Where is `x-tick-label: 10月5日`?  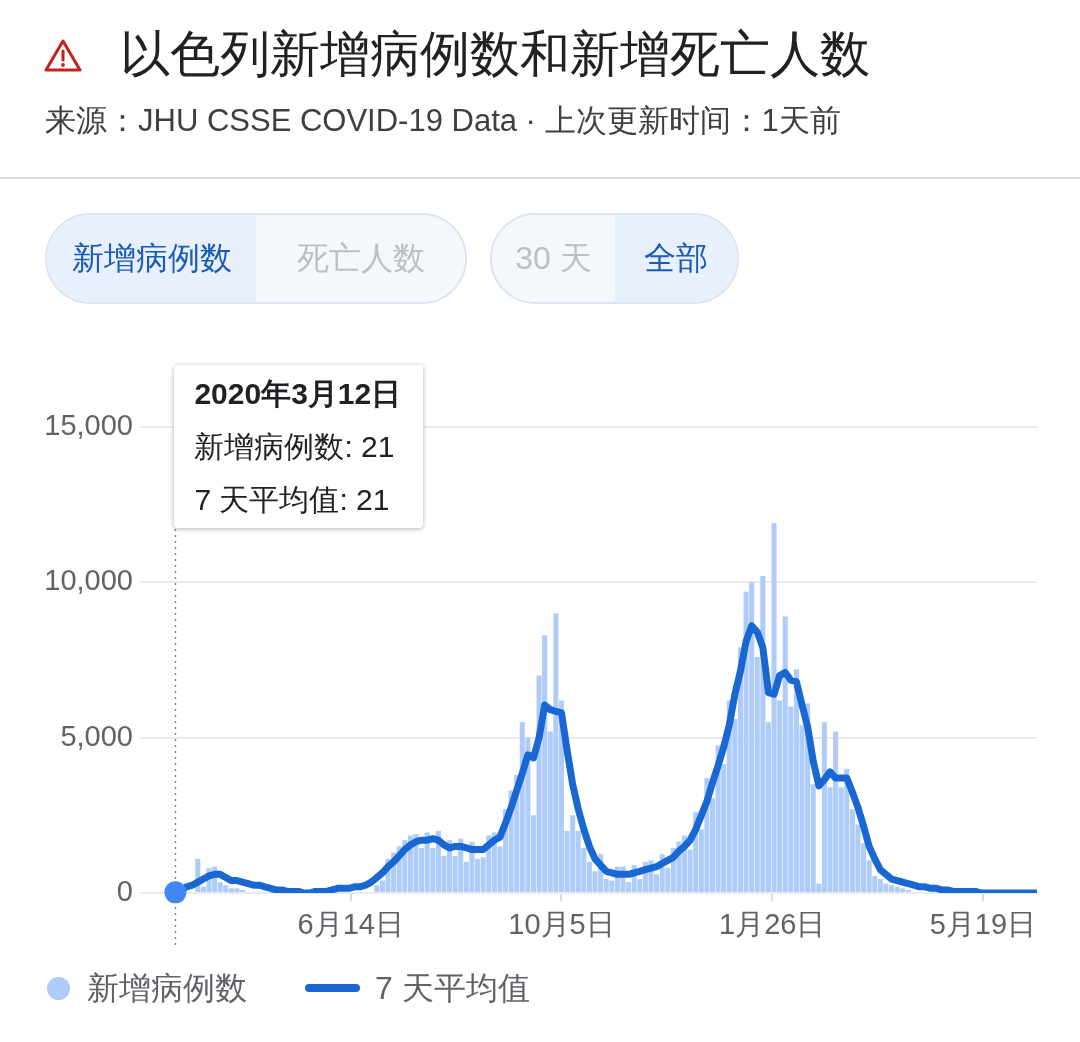
x-tick-label: 10月5日 is located at coordinates (561, 924).